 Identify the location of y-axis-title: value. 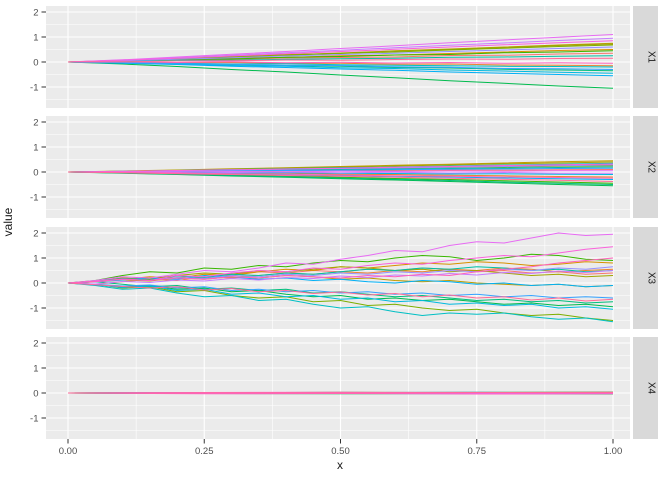
(8, 221).